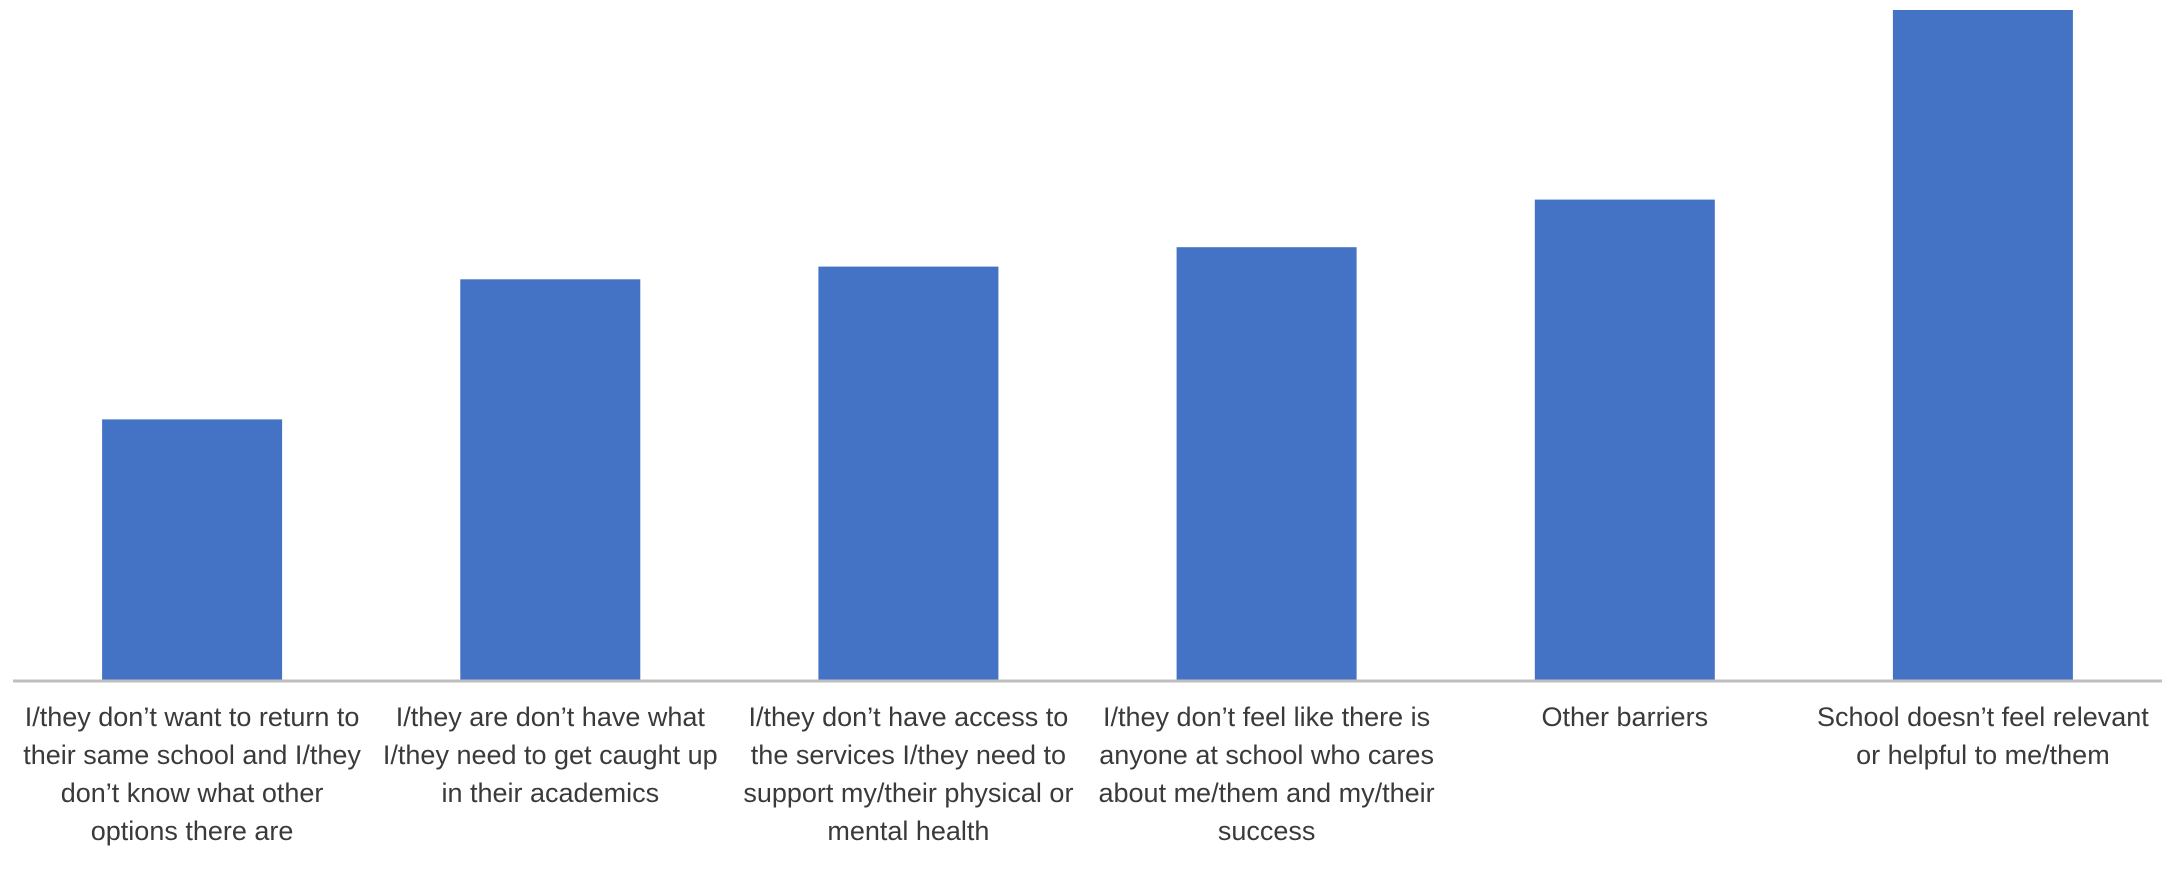 Image resolution: width=2172 pixels, height=883 pixels. What do you see at coordinates (1625, 717) in the screenshot?
I see `category-label: Other barriers` at bounding box center [1625, 717].